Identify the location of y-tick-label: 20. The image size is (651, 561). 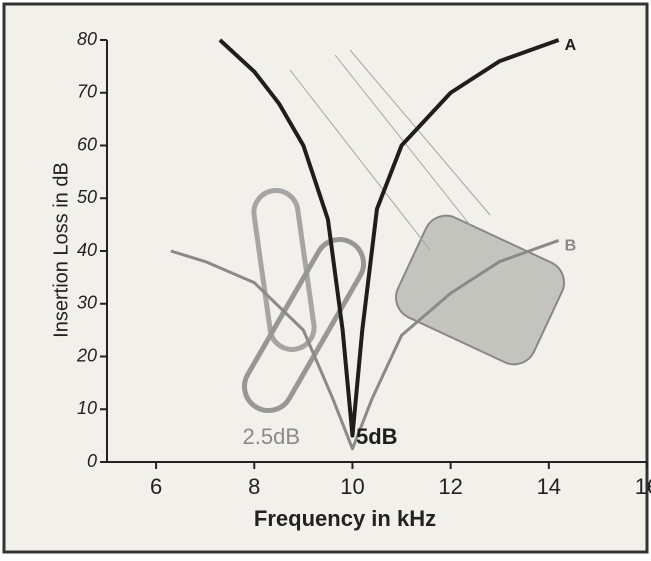
(86, 355).